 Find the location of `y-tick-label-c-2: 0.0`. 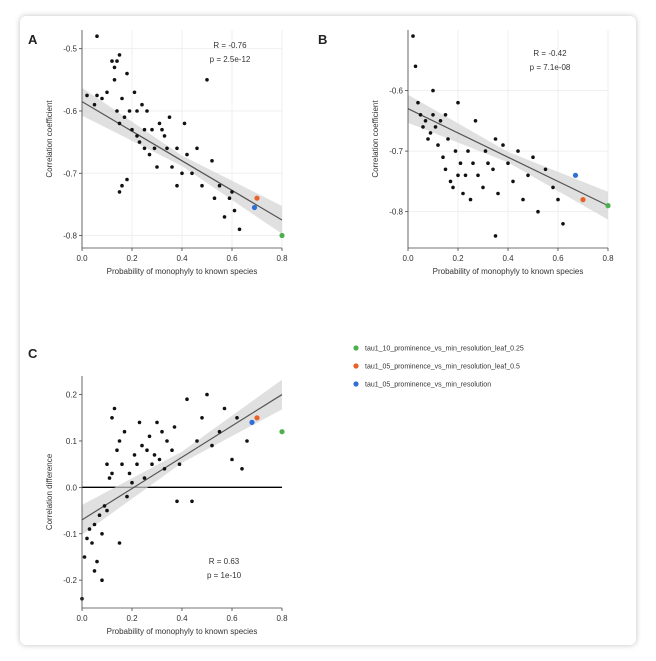

y-tick-label-c-2: 0.0 is located at coordinates (72, 487).